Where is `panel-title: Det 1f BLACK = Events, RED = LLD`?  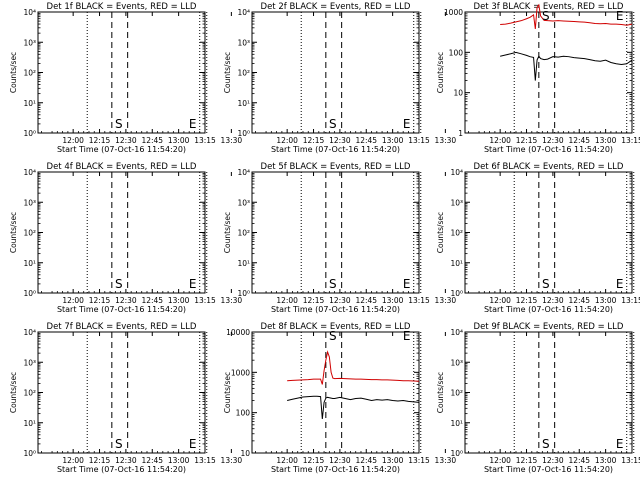 panel-title: Det 1f BLACK = Events, RED = LLD is located at coordinates (122, 7).